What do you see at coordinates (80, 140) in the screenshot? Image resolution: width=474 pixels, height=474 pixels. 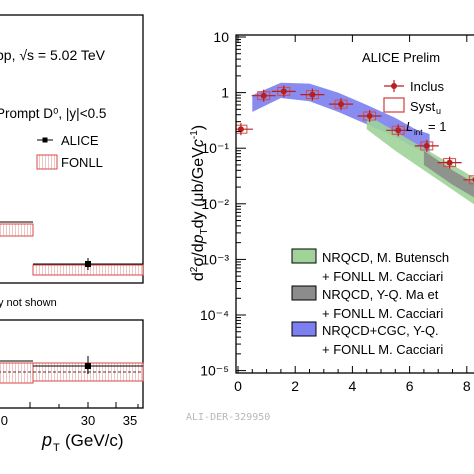 I see `legend-alice-label: ALICE` at bounding box center [80, 140].